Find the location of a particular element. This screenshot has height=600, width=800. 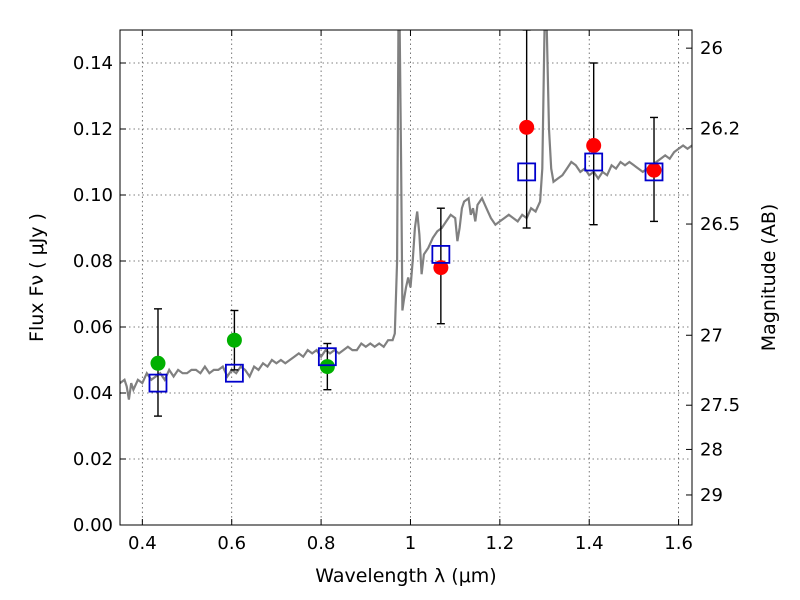

y-axis-label: Flux Fν ( μJy ) is located at coordinates (37, 277).